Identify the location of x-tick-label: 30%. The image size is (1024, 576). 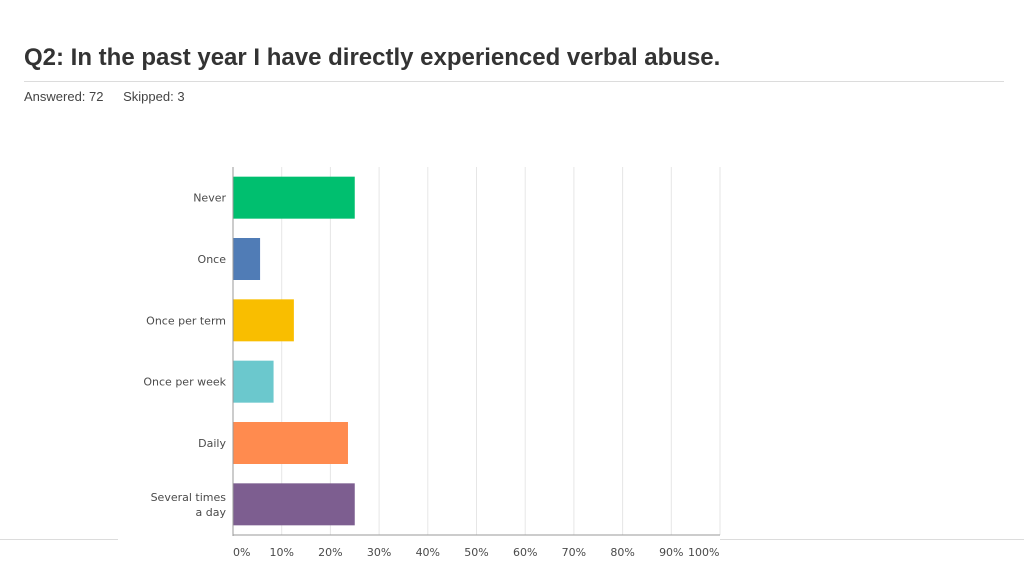
(379, 552).